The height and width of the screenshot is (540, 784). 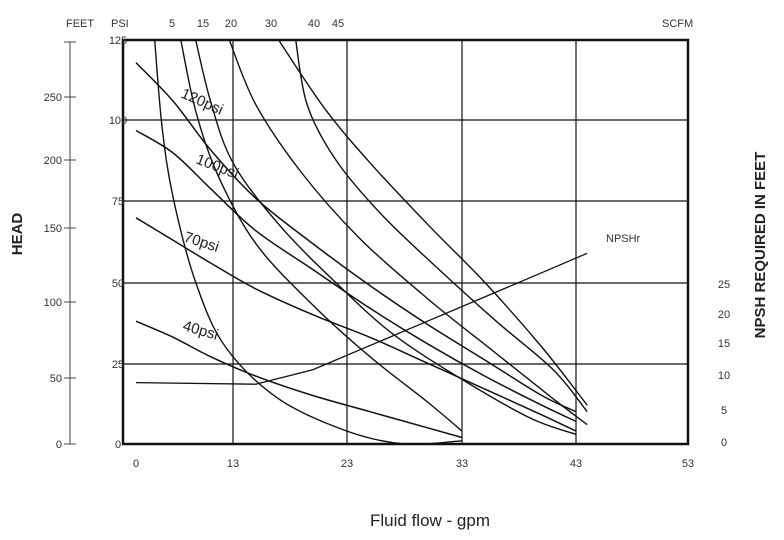 I want to click on x-tick-label: 43, so click(x=576, y=464).